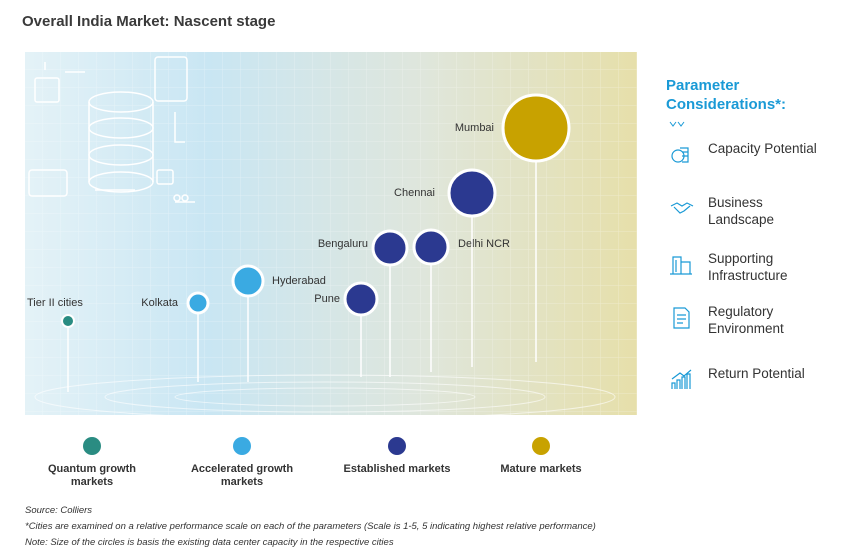 Image resolution: width=848 pixels, height=557 pixels. Describe the element at coordinates (299, 281) in the screenshot. I see `city-label: Hyderabad` at that location.